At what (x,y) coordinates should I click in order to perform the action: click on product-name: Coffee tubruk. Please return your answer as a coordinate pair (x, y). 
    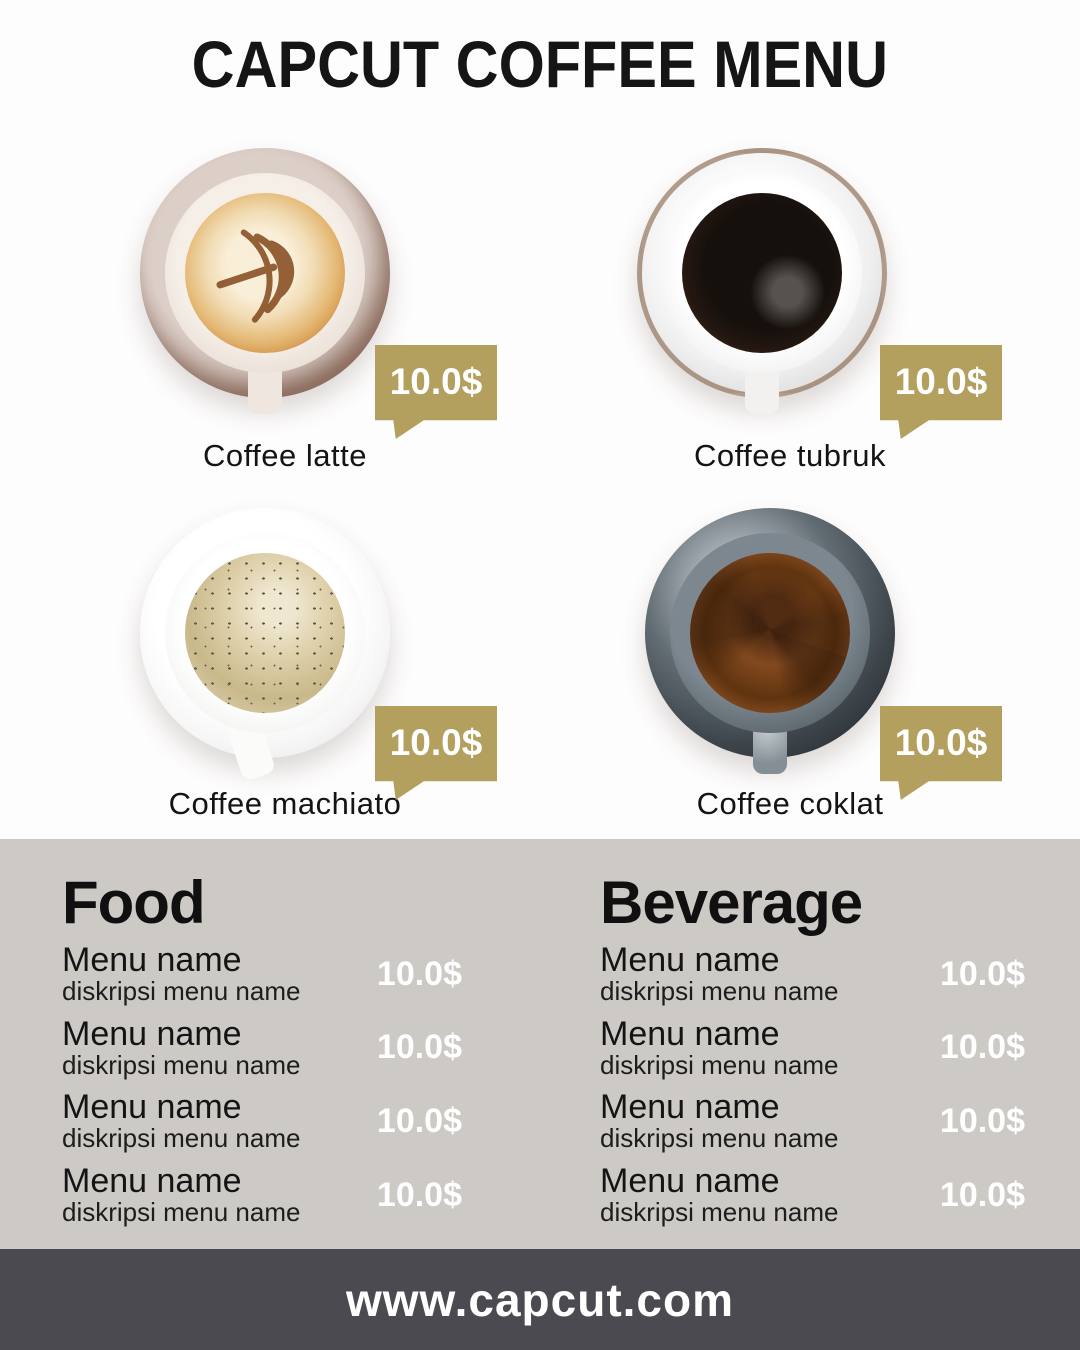
    Looking at the image, I should click on (790, 455).